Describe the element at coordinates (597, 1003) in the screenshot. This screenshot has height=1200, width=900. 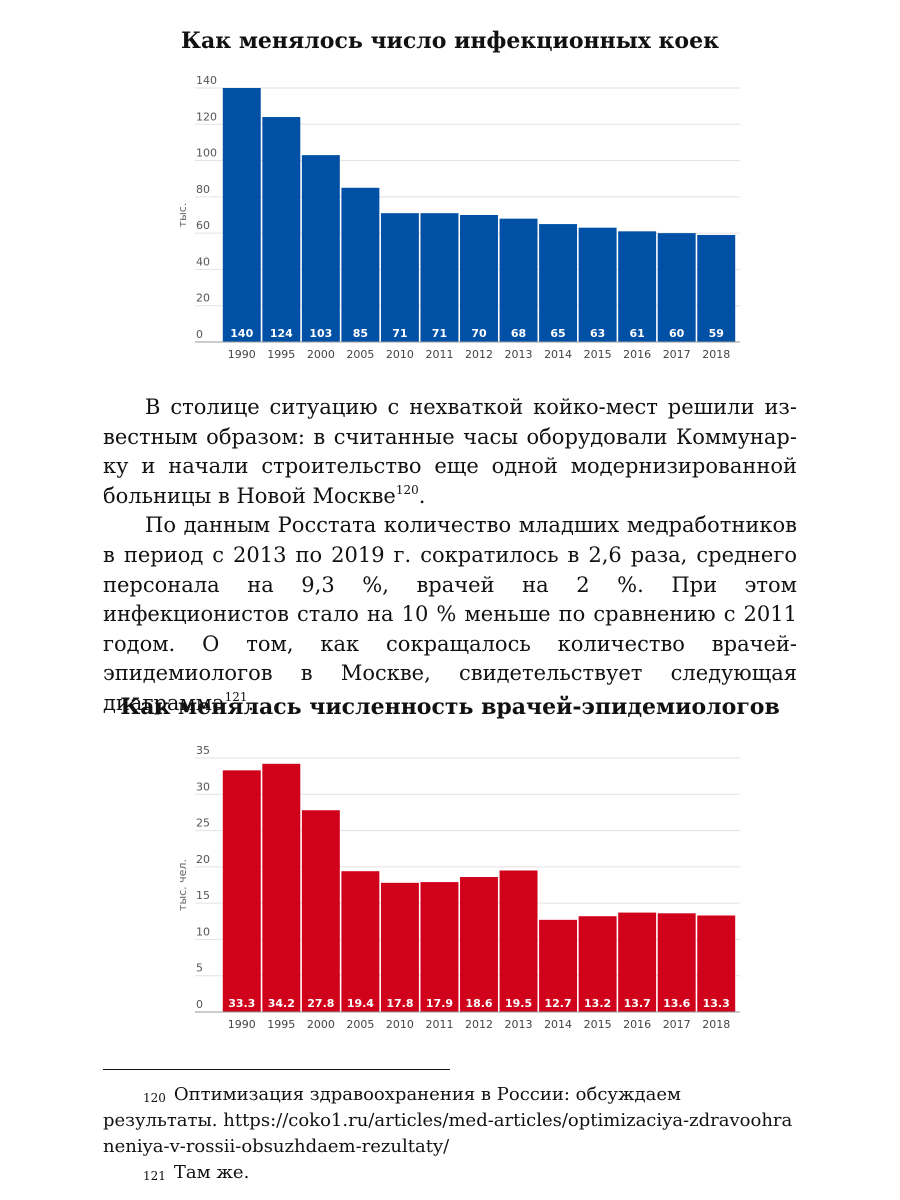
I see `data-label-2015: 13.2` at that location.